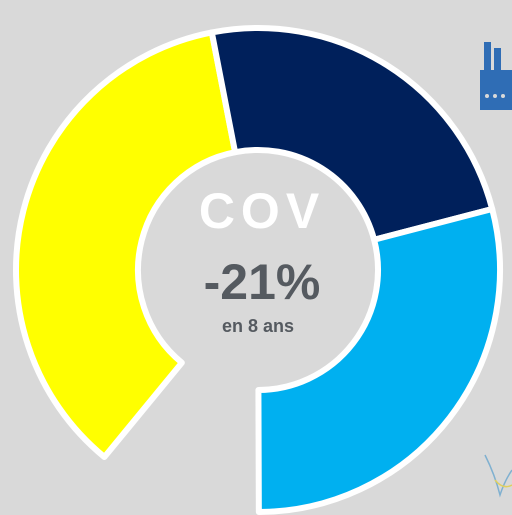 The height and width of the screenshot is (515, 512). I want to click on factory-icon, so click(496, 76).